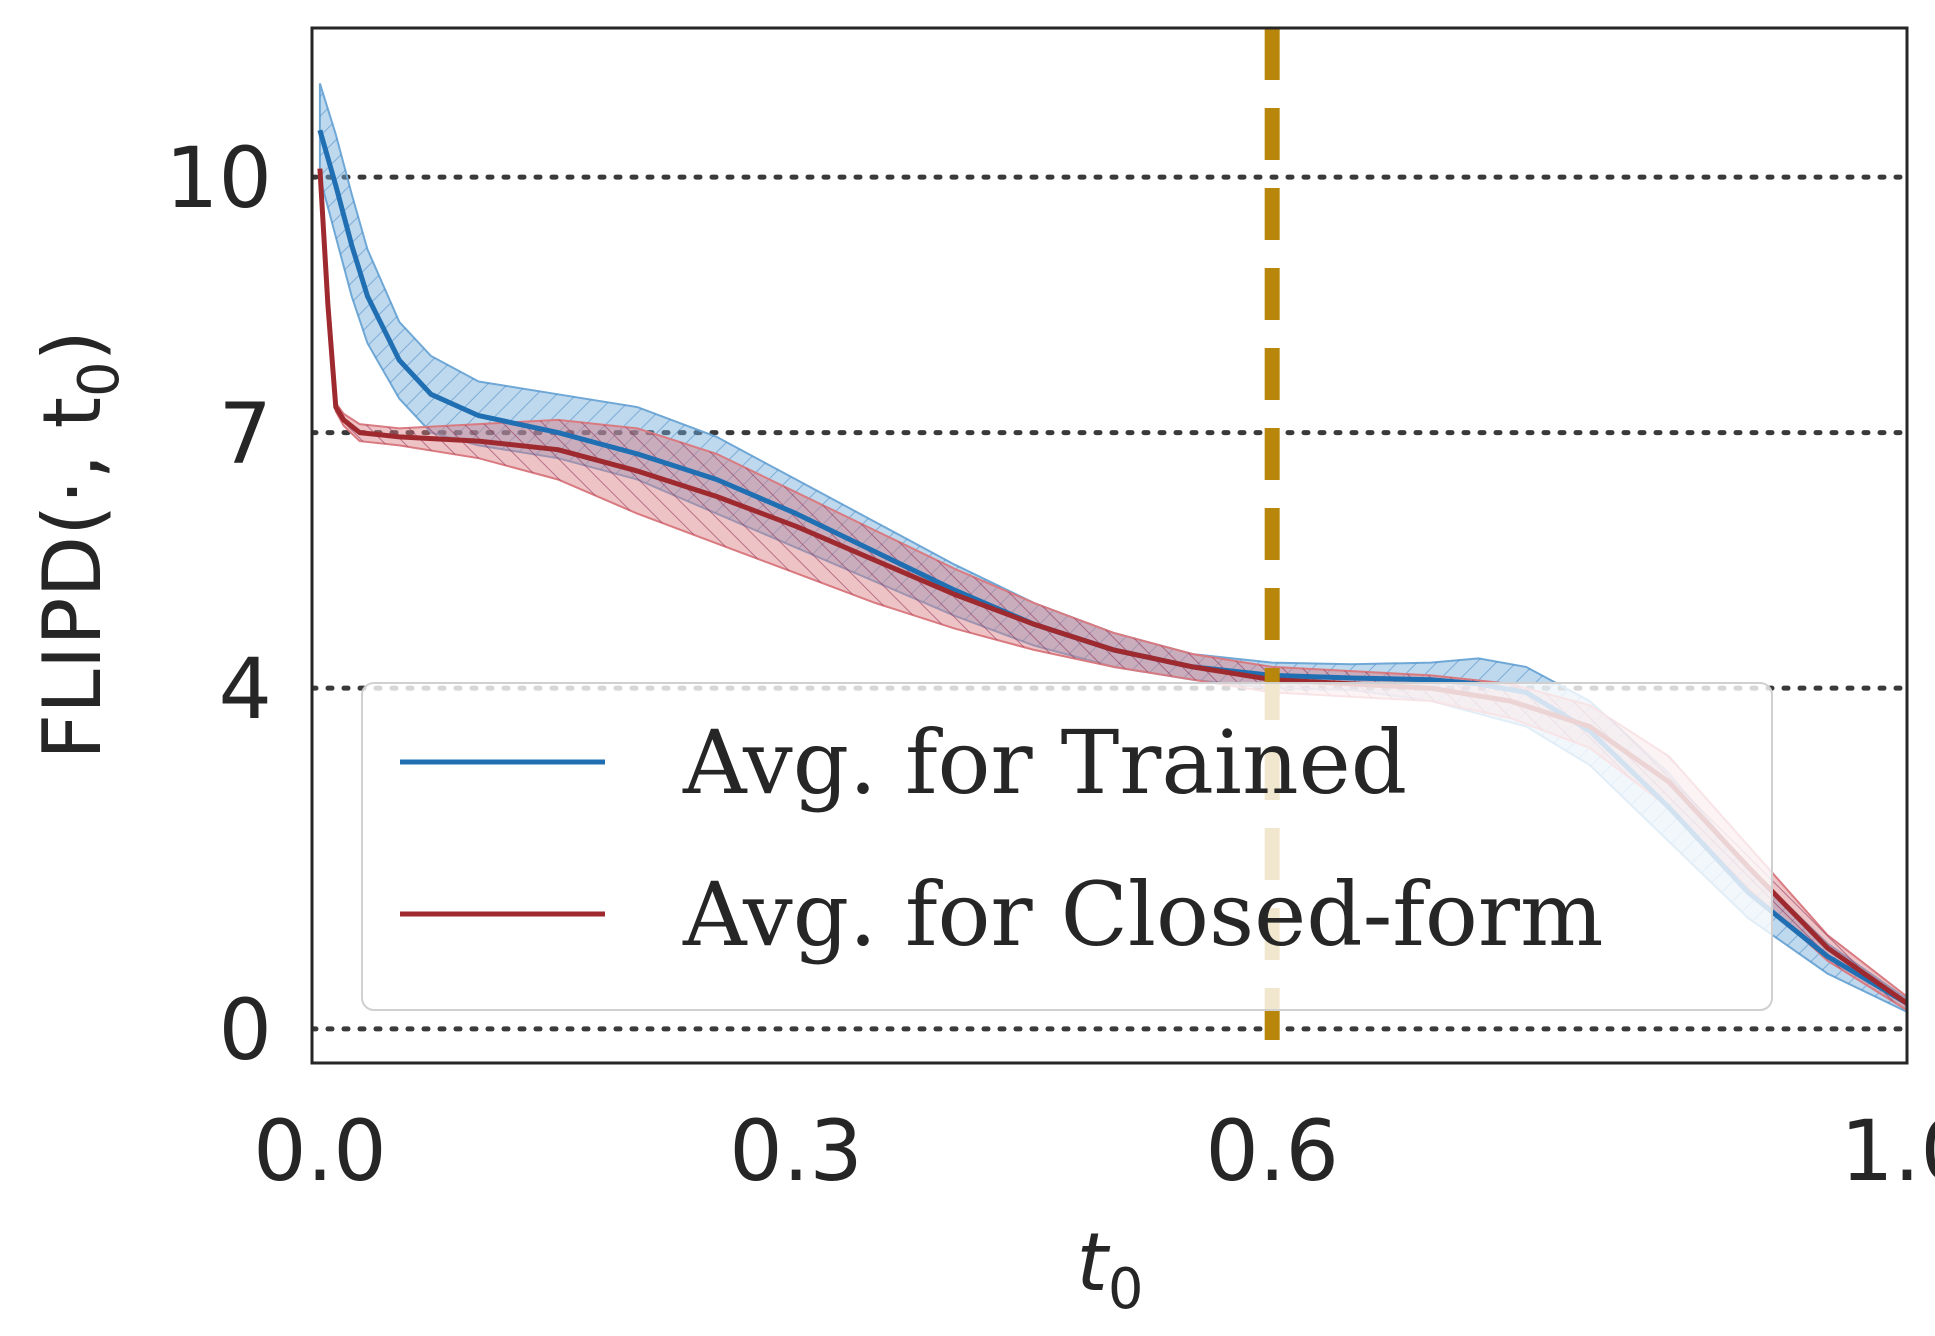  I want to click on legend-label-closed-form: Avg. for Closed-form, so click(1142, 914).